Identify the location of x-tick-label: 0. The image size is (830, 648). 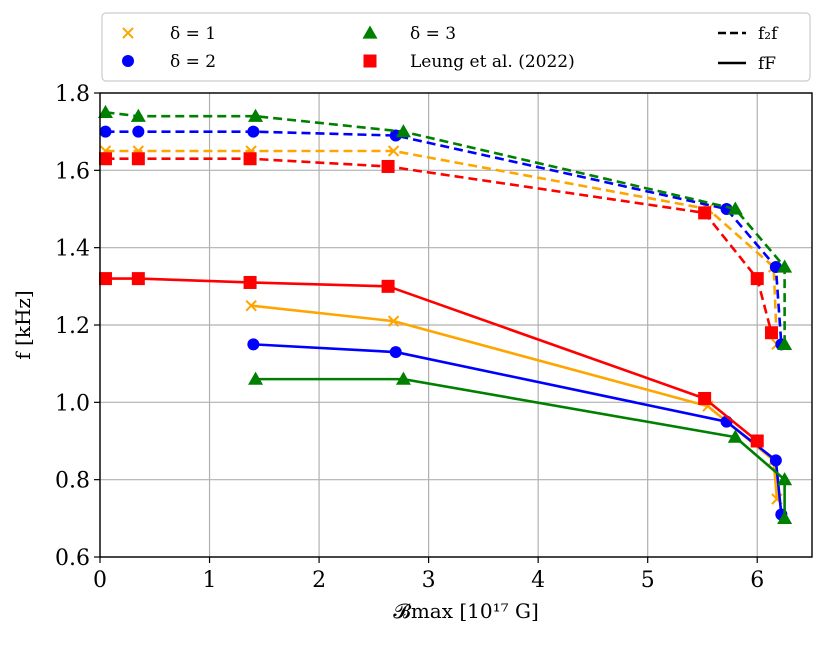
(100, 580).